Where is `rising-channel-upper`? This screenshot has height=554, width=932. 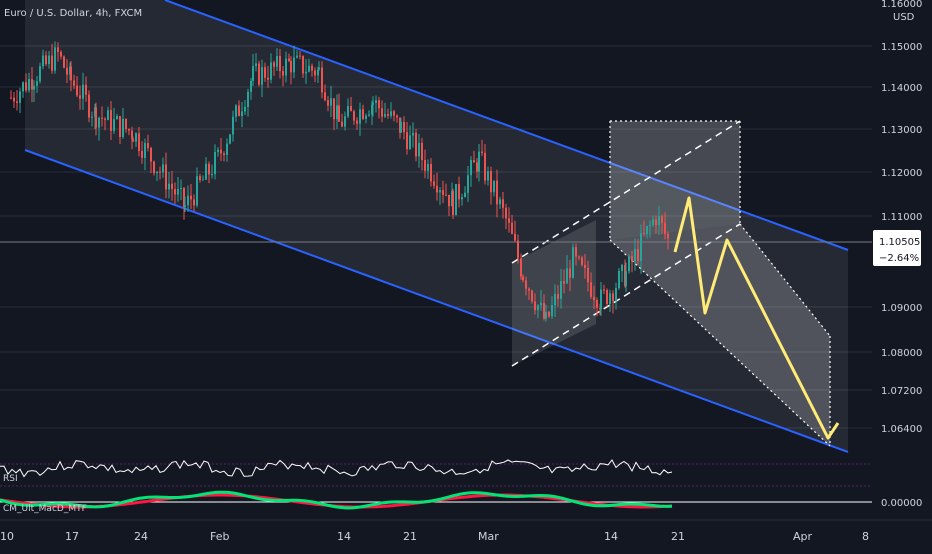 rising-channel-upper is located at coordinates (626, 192).